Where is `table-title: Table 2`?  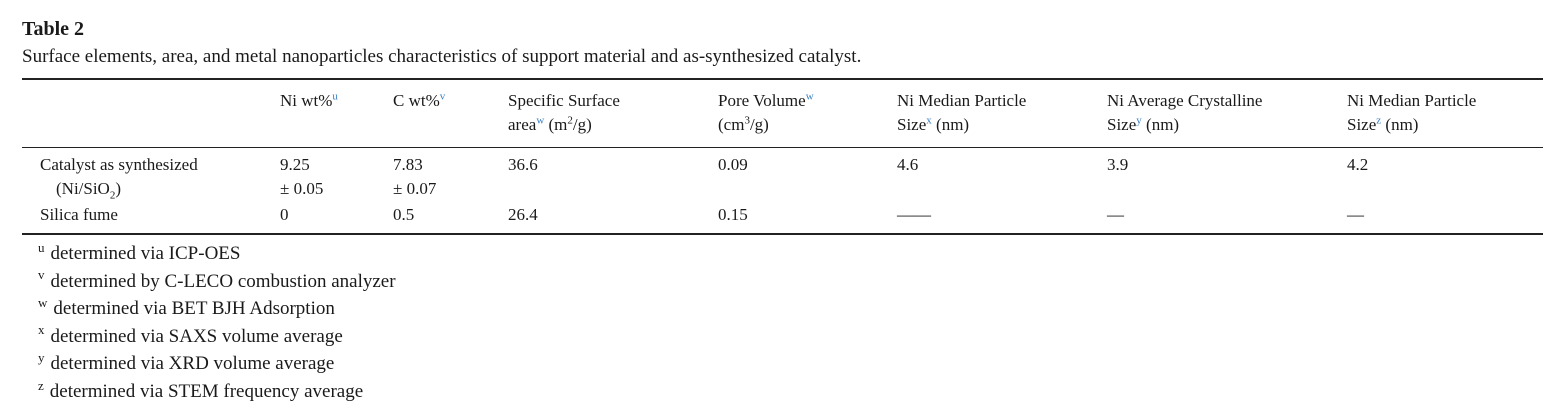
table-title: Table 2 is located at coordinates (53, 29).